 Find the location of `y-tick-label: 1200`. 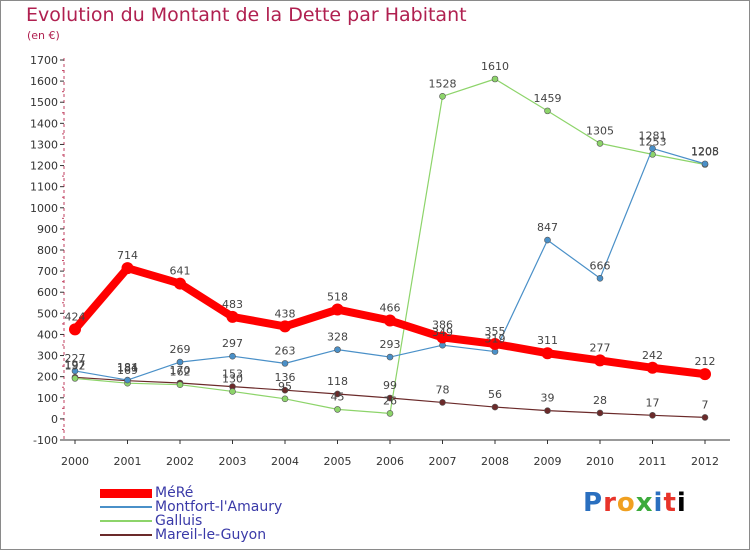

y-tick-label: 1200 is located at coordinates (44, 166).